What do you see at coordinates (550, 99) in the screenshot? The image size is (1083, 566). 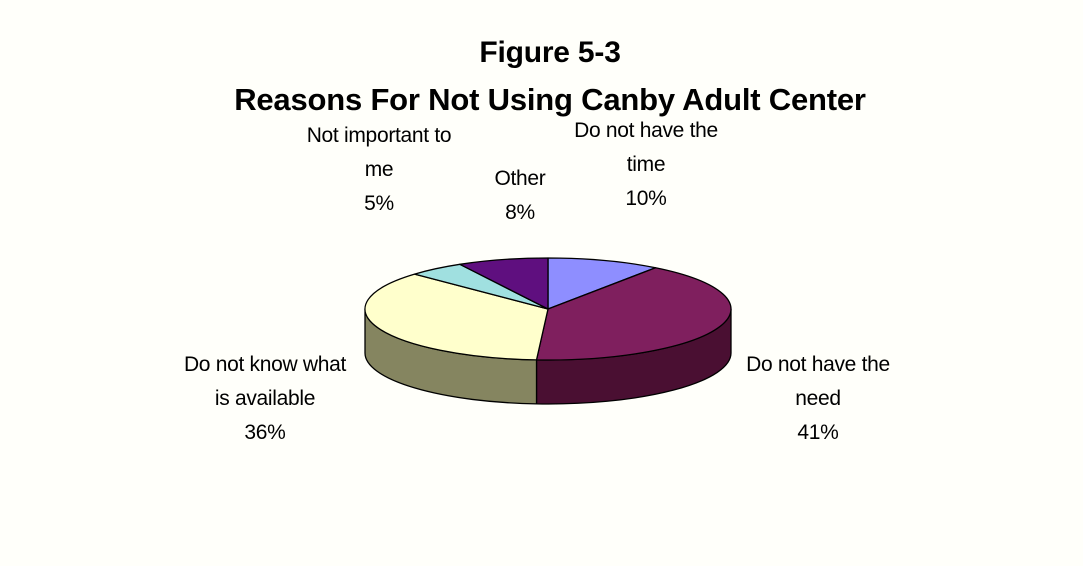 I see `chart-title-line-2: Reasons For Not Using Canby Adult Center` at bounding box center [550, 99].